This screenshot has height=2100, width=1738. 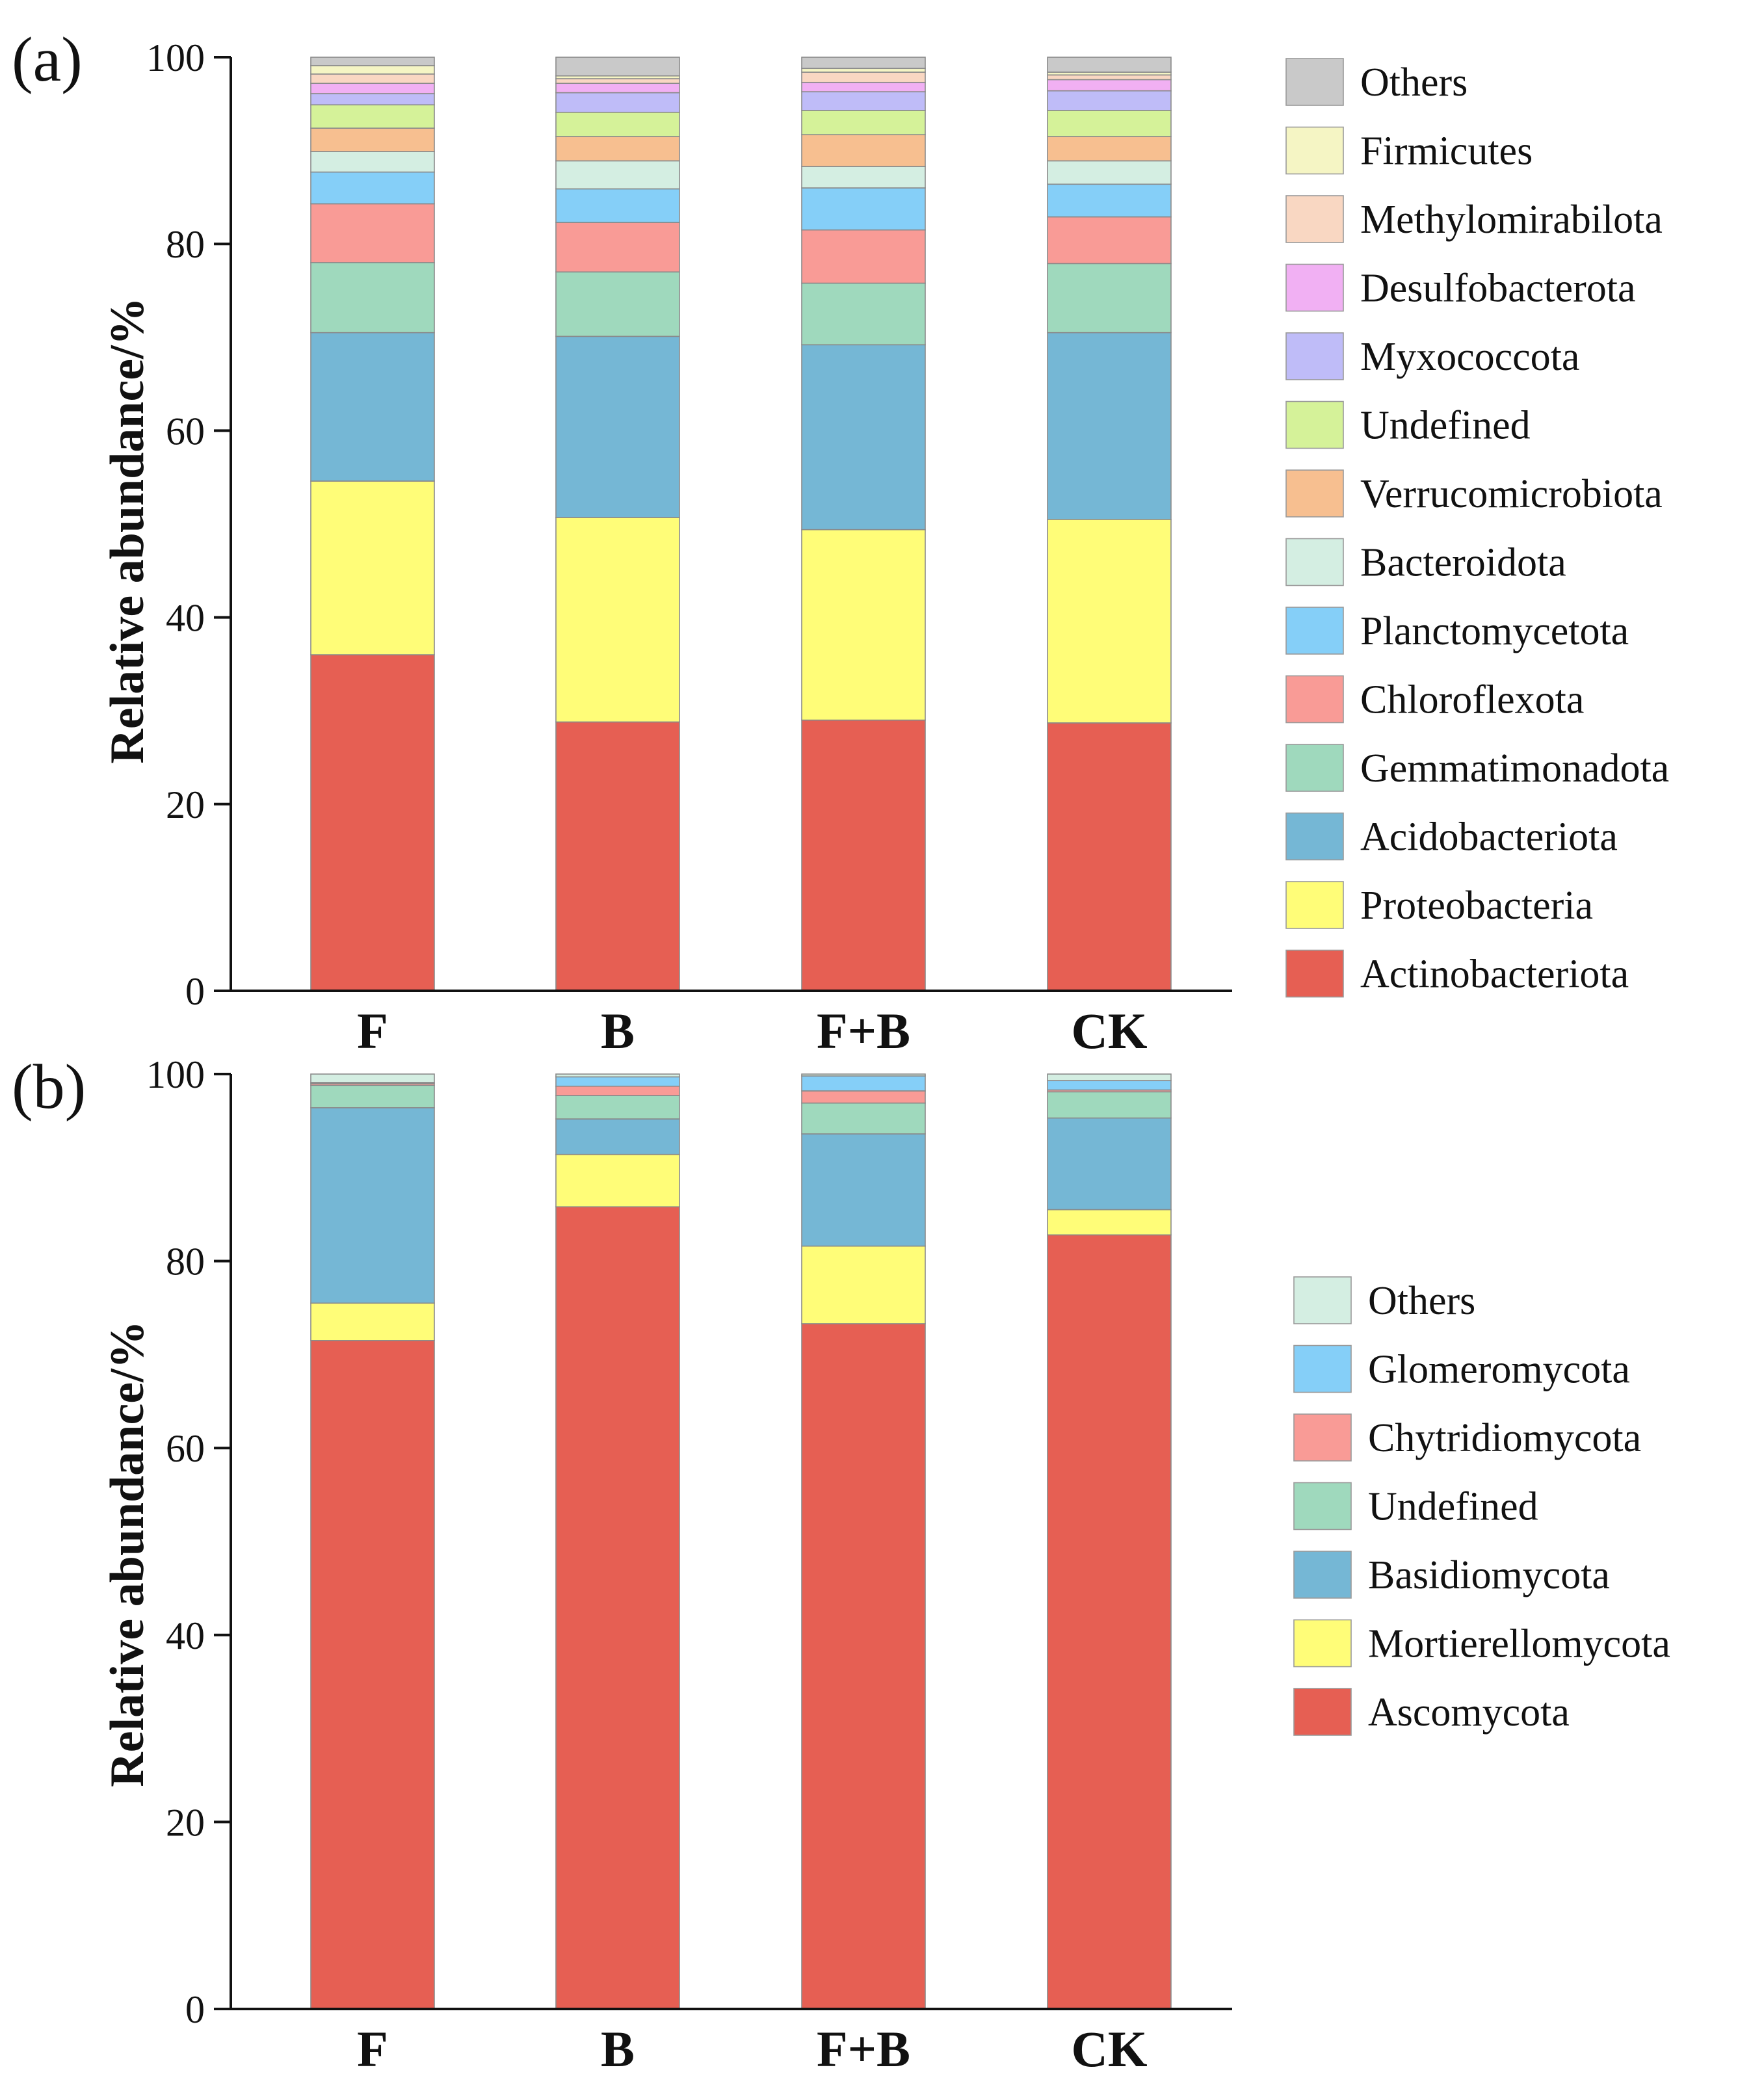 I want to click on bar-segment-verrucomicrobiota-b, so click(x=617, y=149).